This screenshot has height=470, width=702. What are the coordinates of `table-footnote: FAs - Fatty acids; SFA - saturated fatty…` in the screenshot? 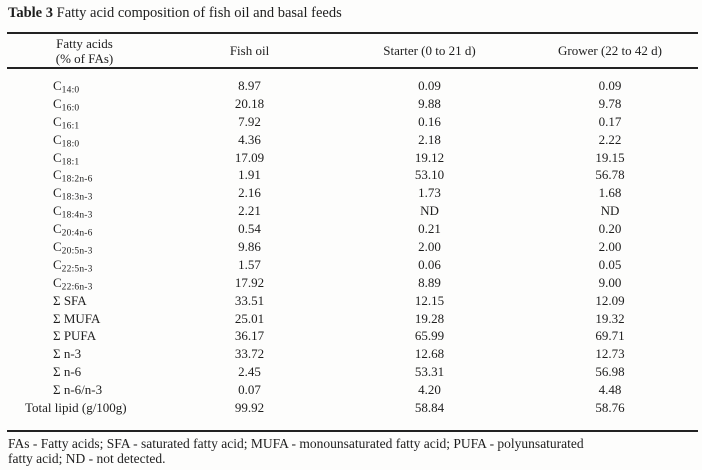 It's located at (296, 451).